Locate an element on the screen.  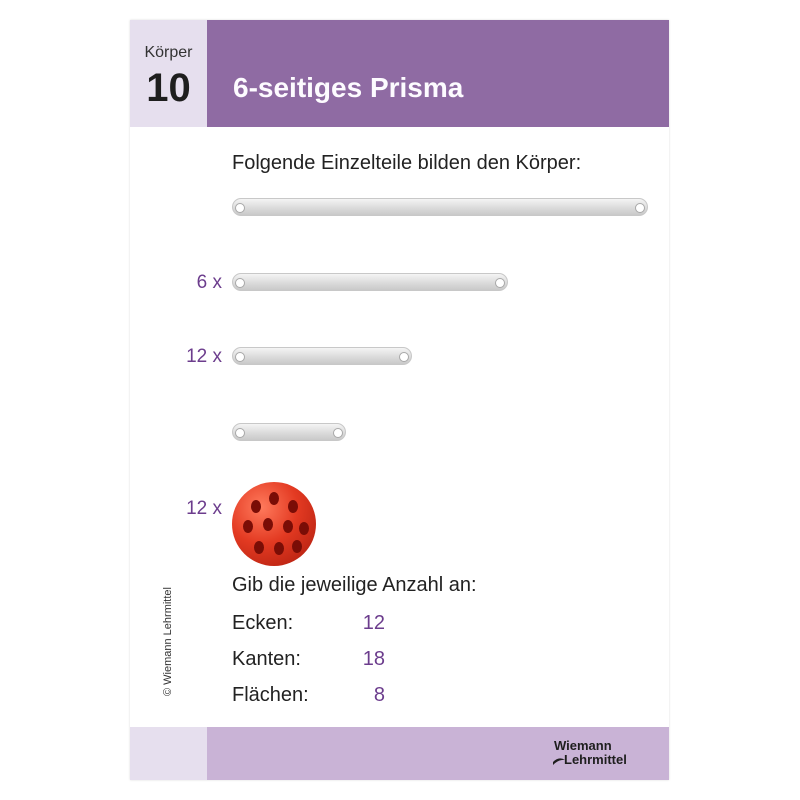
connector-ball is located at coordinates (274, 524).